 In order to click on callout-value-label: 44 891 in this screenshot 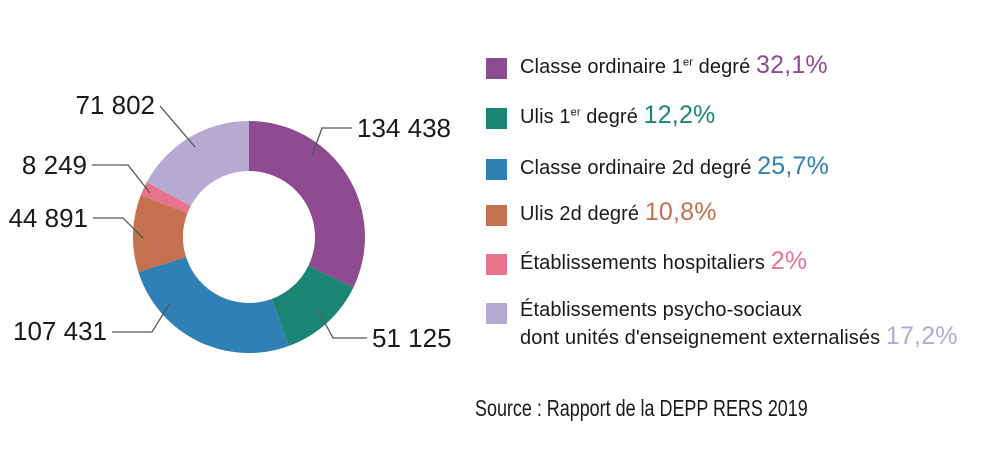, I will do `click(48, 218)`.